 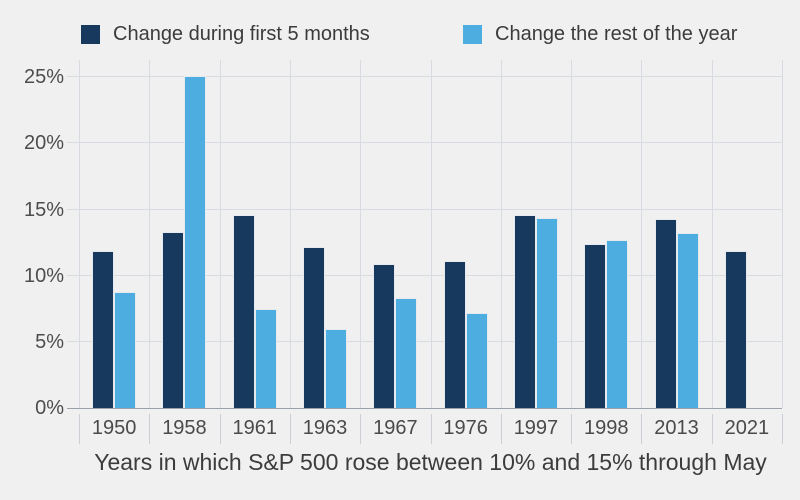 What do you see at coordinates (325, 428) in the screenshot?
I see `x-tick-label-1963: 1963` at bounding box center [325, 428].